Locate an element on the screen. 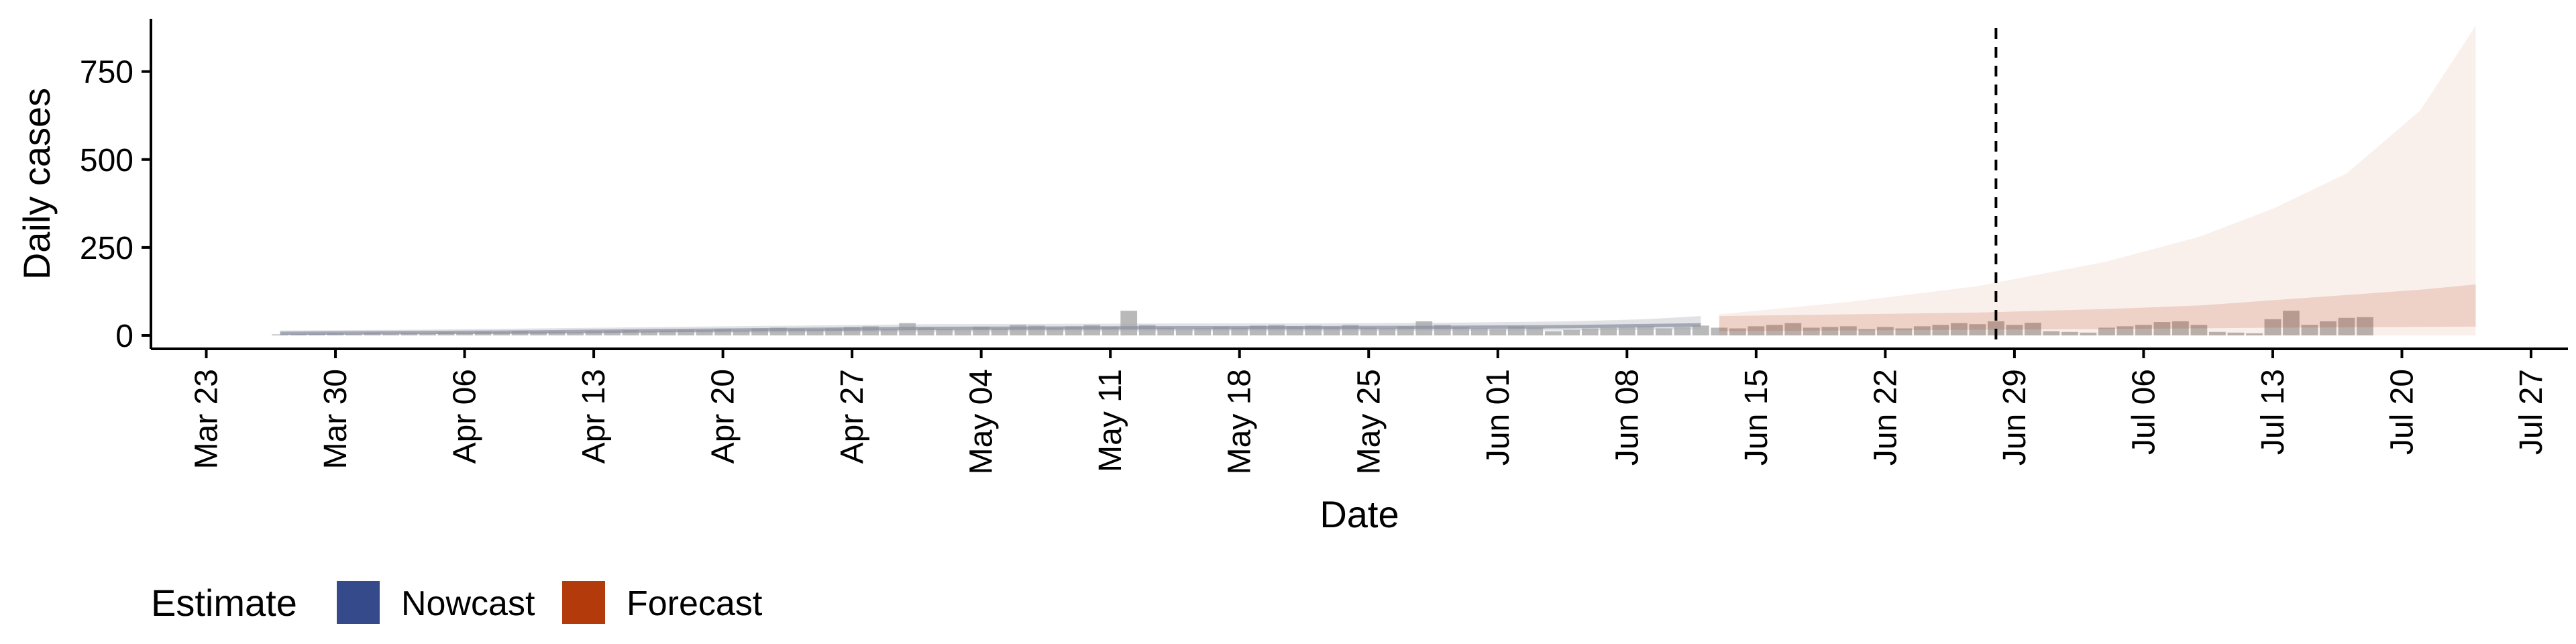 The width and height of the screenshot is (2576, 644). y-tick-label: 250 is located at coordinates (106, 248).